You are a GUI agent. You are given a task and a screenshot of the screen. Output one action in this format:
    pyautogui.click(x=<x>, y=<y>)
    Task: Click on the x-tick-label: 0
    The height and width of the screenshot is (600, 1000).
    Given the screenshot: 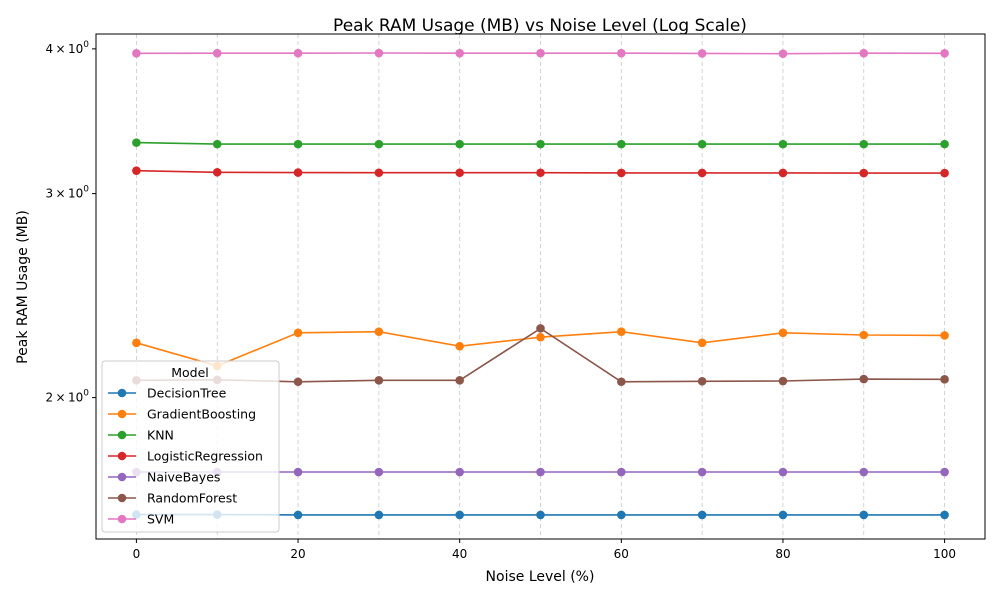 What is the action you would take?
    pyautogui.click(x=137, y=554)
    